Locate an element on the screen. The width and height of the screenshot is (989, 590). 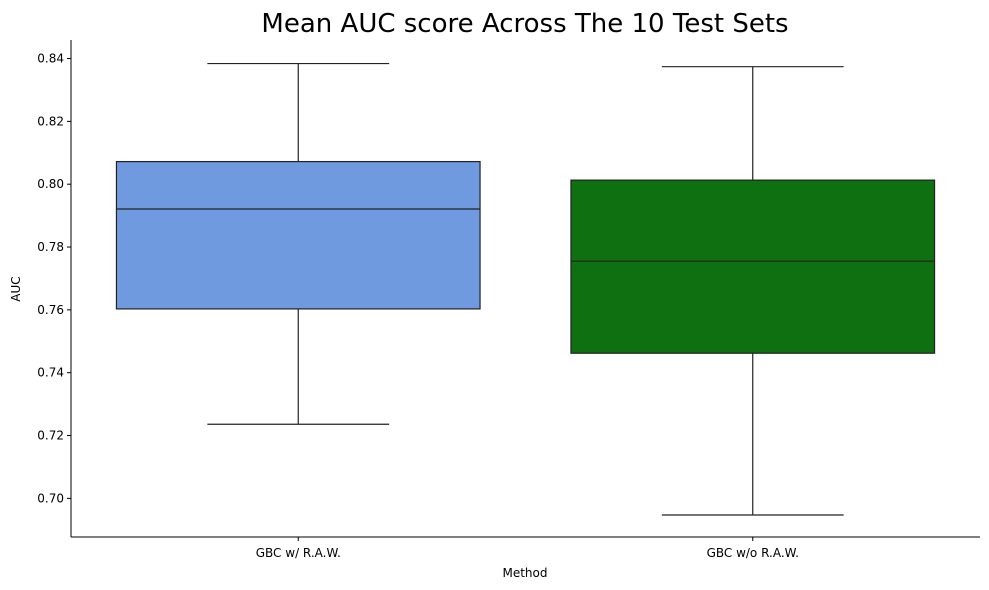
x-tick-label: GBC w/ R.A.W. is located at coordinates (298, 553).